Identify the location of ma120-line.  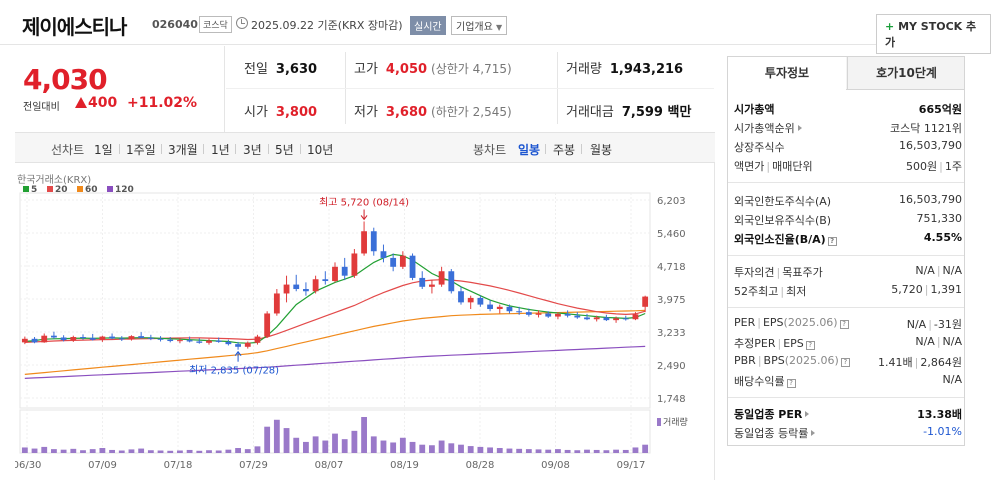
(335, 362).